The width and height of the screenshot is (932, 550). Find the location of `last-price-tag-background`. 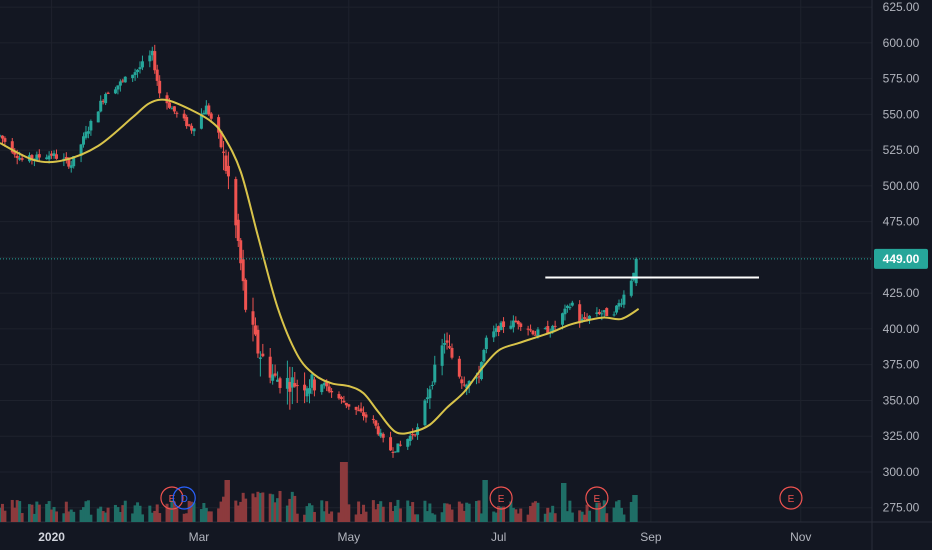

last-price-tag-background is located at coordinates (901, 258).